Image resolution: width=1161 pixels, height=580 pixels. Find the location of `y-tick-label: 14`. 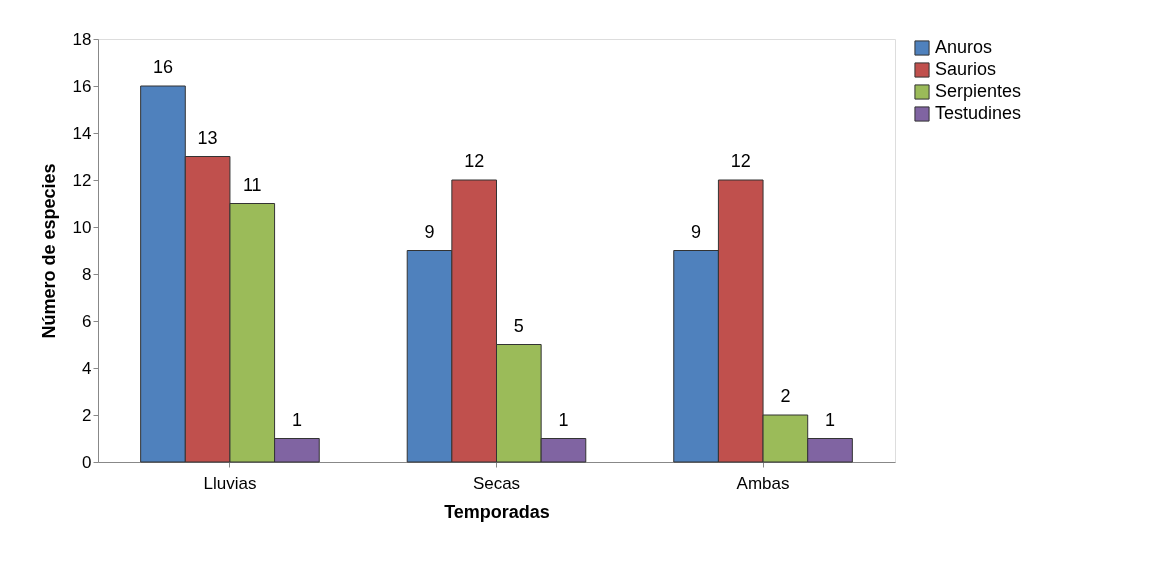

y-tick-label: 14 is located at coordinates (82, 133).